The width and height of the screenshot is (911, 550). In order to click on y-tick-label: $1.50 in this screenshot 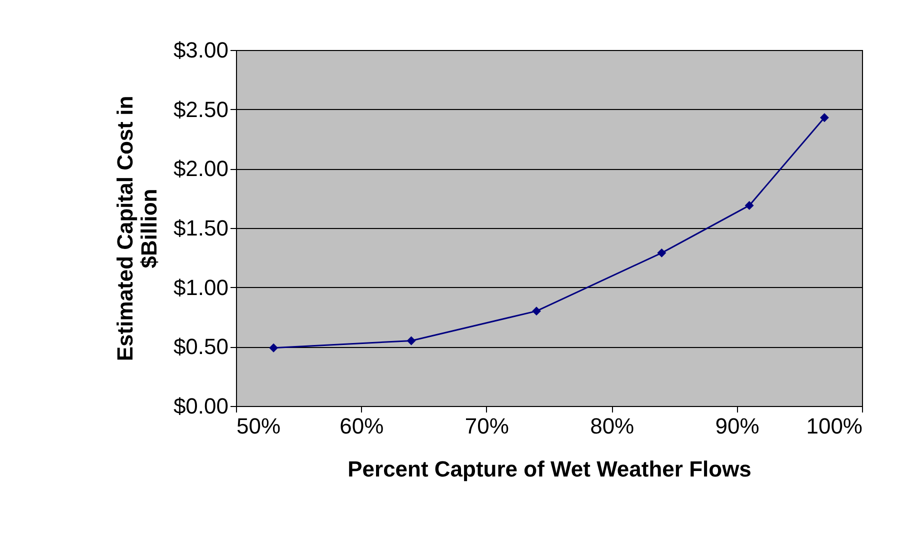, I will do `click(200, 228)`.